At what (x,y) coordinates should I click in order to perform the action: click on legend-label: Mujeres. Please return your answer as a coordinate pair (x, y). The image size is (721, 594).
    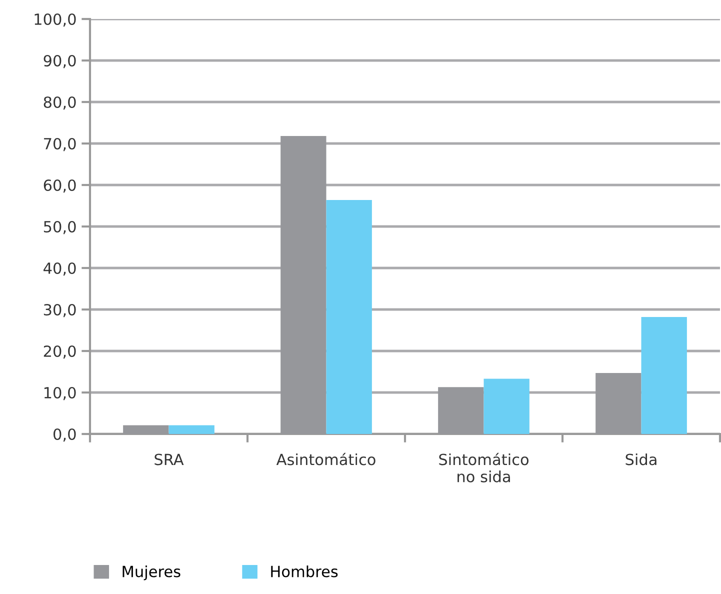
    Looking at the image, I should click on (151, 572).